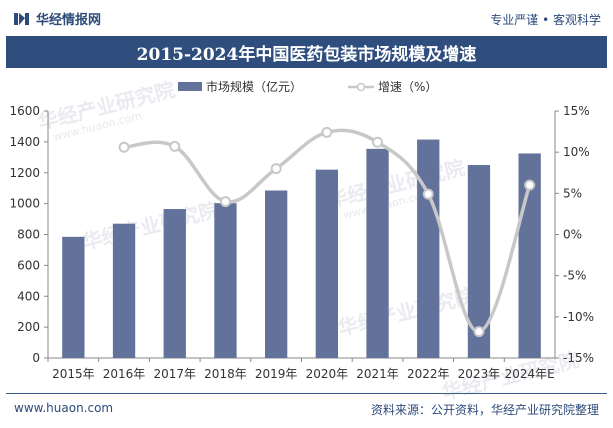 Image resolution: width=613 pixels, height=428 pixels. What do you see at coordinates (24, 142) in the screenshot?
I see `y-left-tick-label: 1400` at bounding box center [24, 142].